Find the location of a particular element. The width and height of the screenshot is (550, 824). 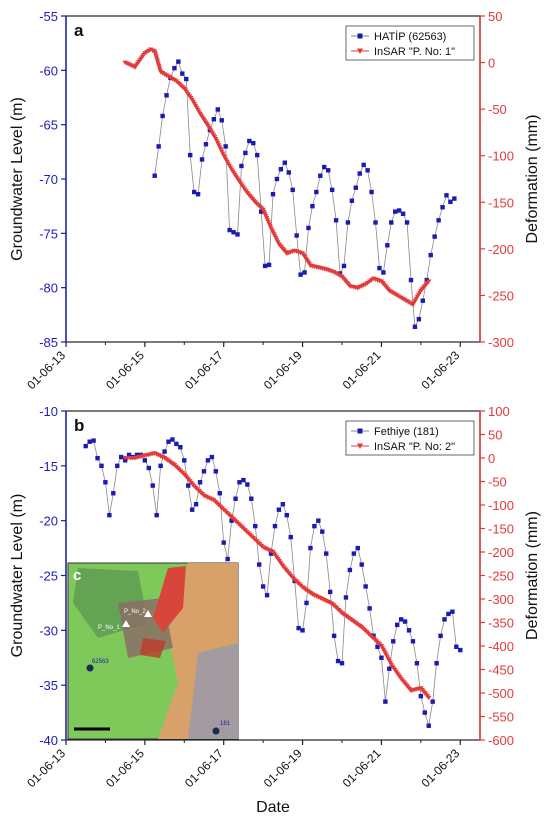

y-right-tick-label: -200 is located at coordinates (501, 552).